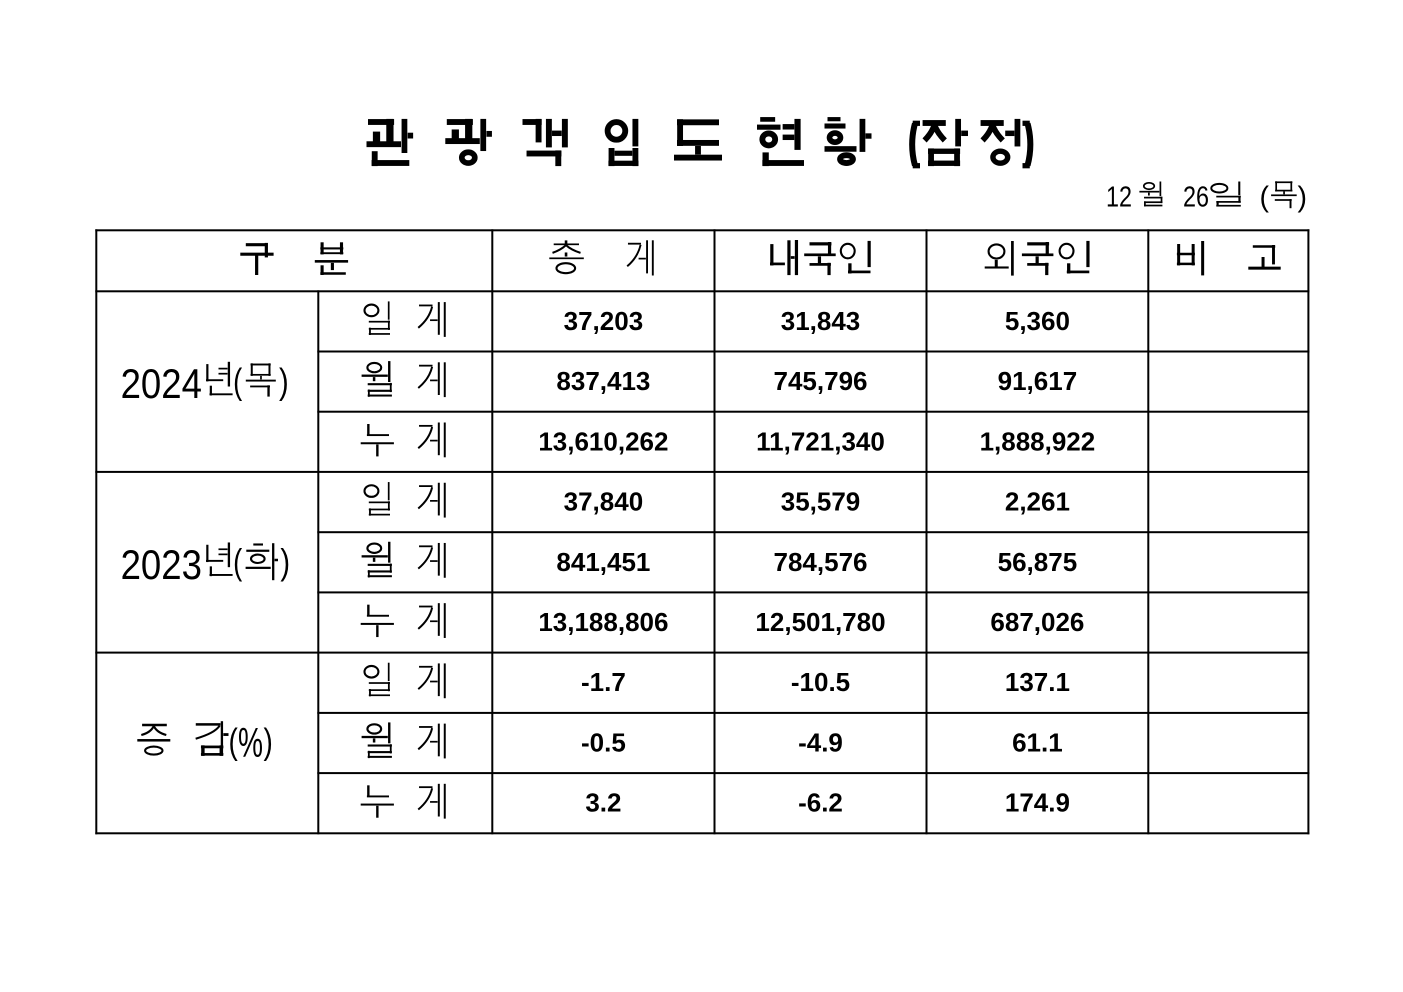 This screenshot has width=1403, height=992. Describe the element at coordinates (820, 622) in the screenshot. I see `svg-text: 12,501,780` at that location.